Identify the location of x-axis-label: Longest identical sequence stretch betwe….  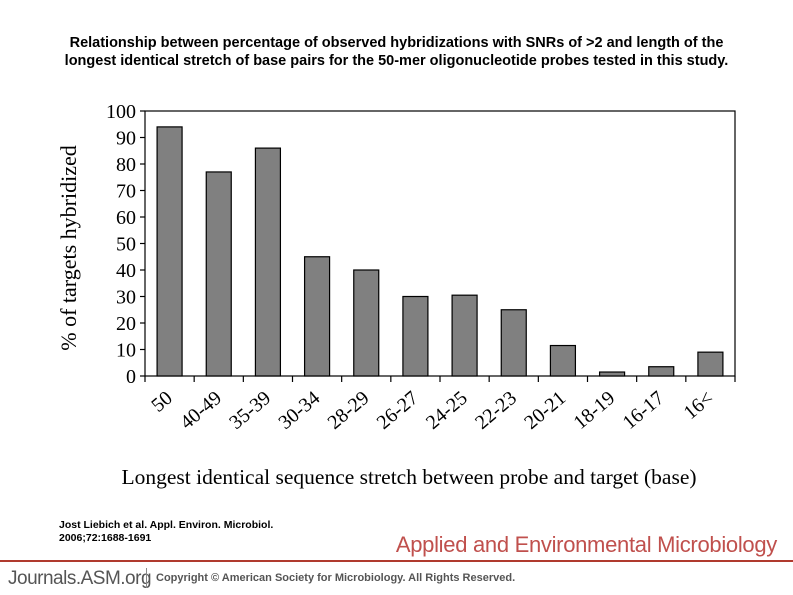
(408, 477).